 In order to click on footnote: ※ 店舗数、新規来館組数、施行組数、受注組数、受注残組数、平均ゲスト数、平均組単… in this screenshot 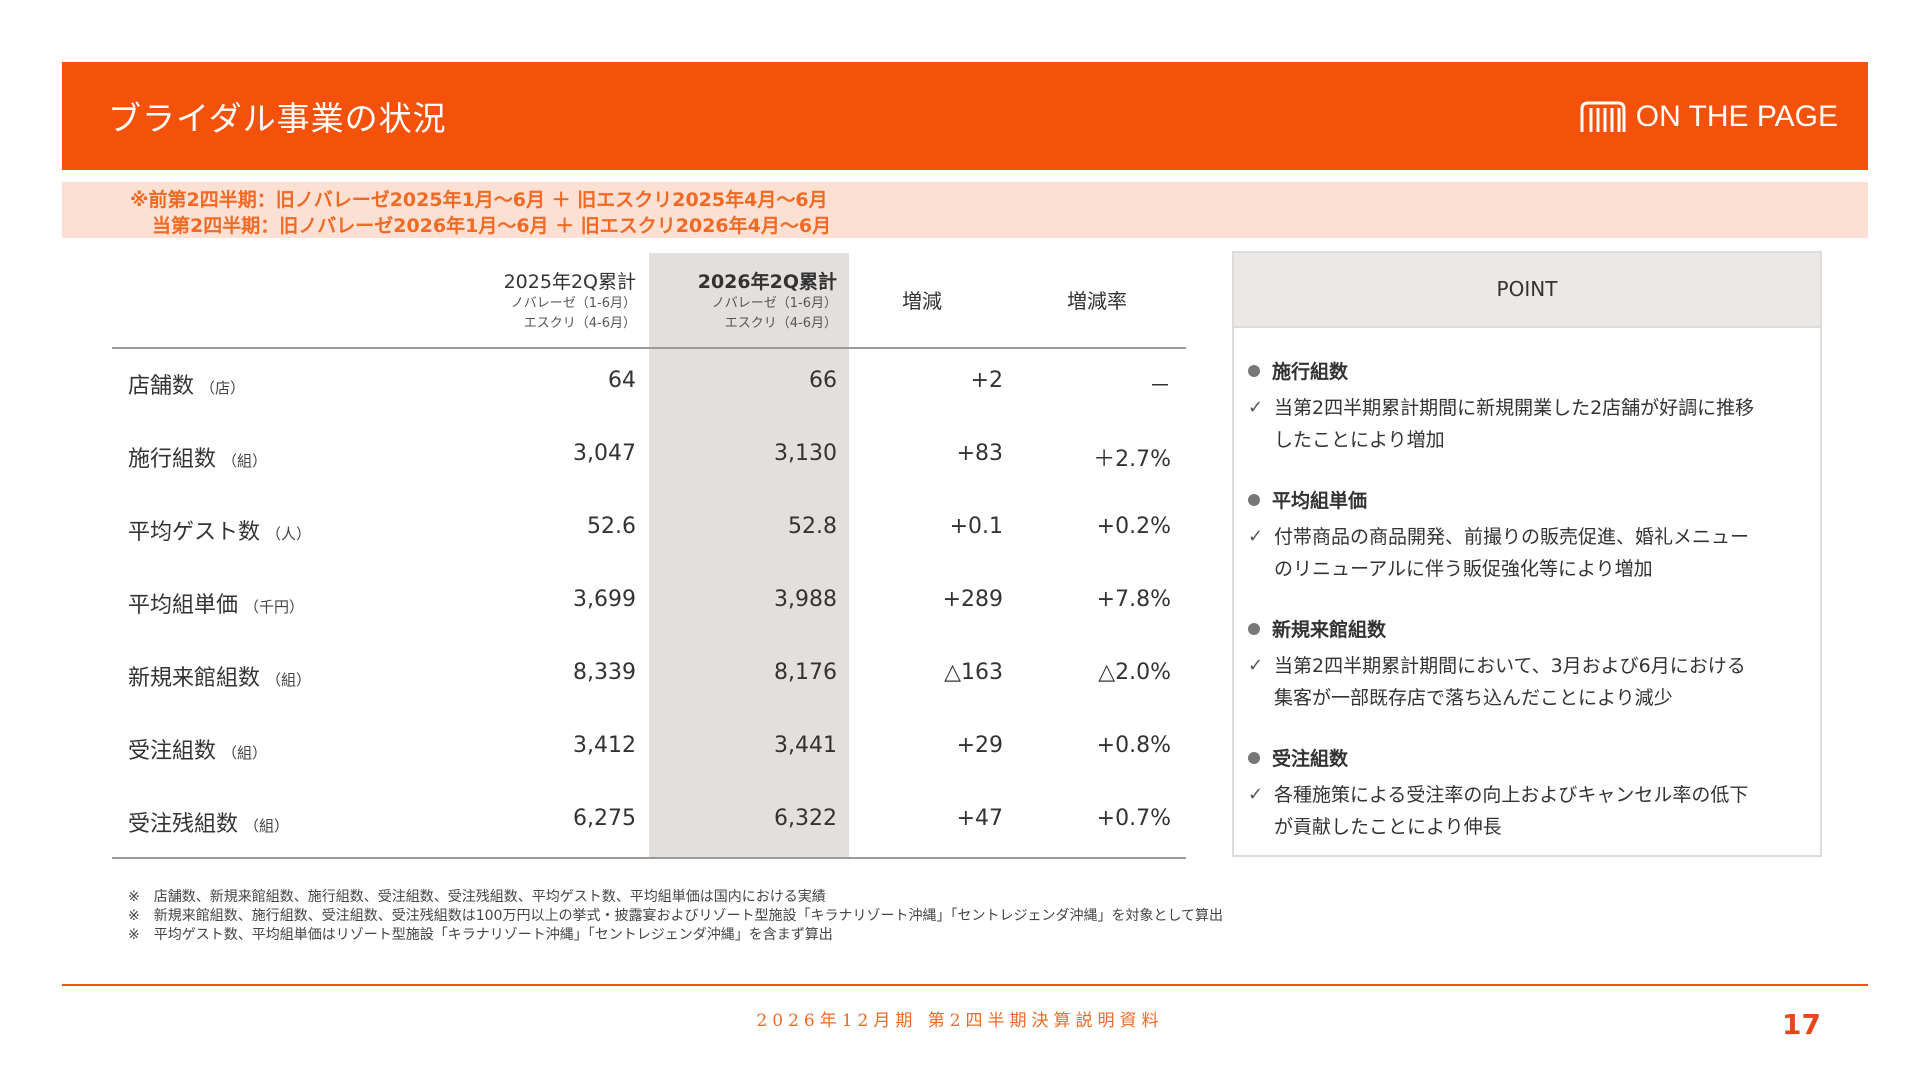, I will do `click(477, 897)`.